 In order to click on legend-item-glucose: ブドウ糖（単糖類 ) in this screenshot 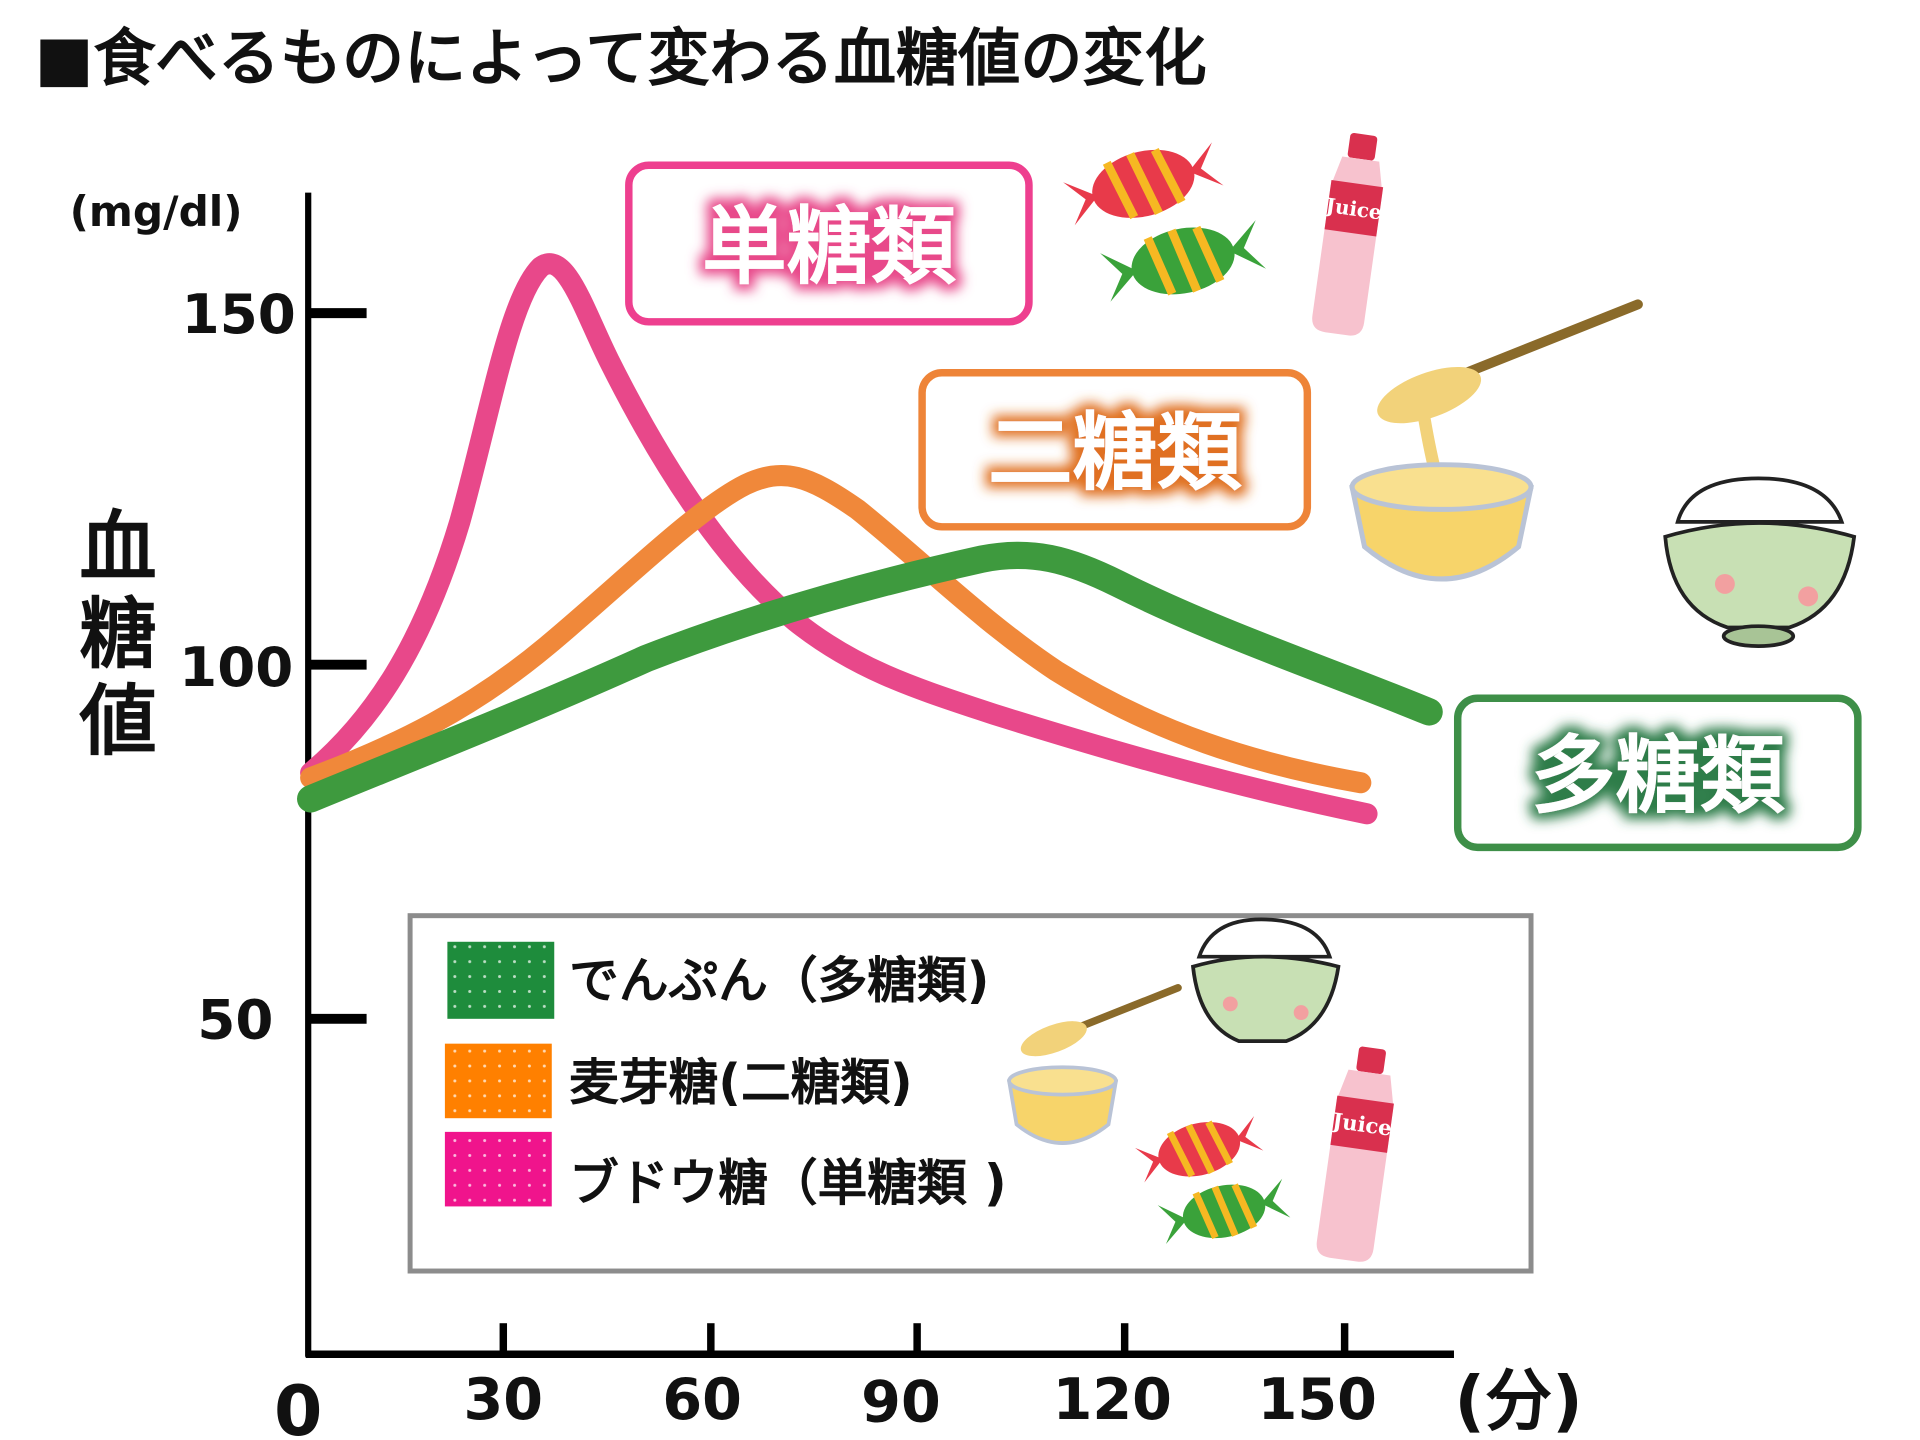, I will do `click(725, 1171)`.